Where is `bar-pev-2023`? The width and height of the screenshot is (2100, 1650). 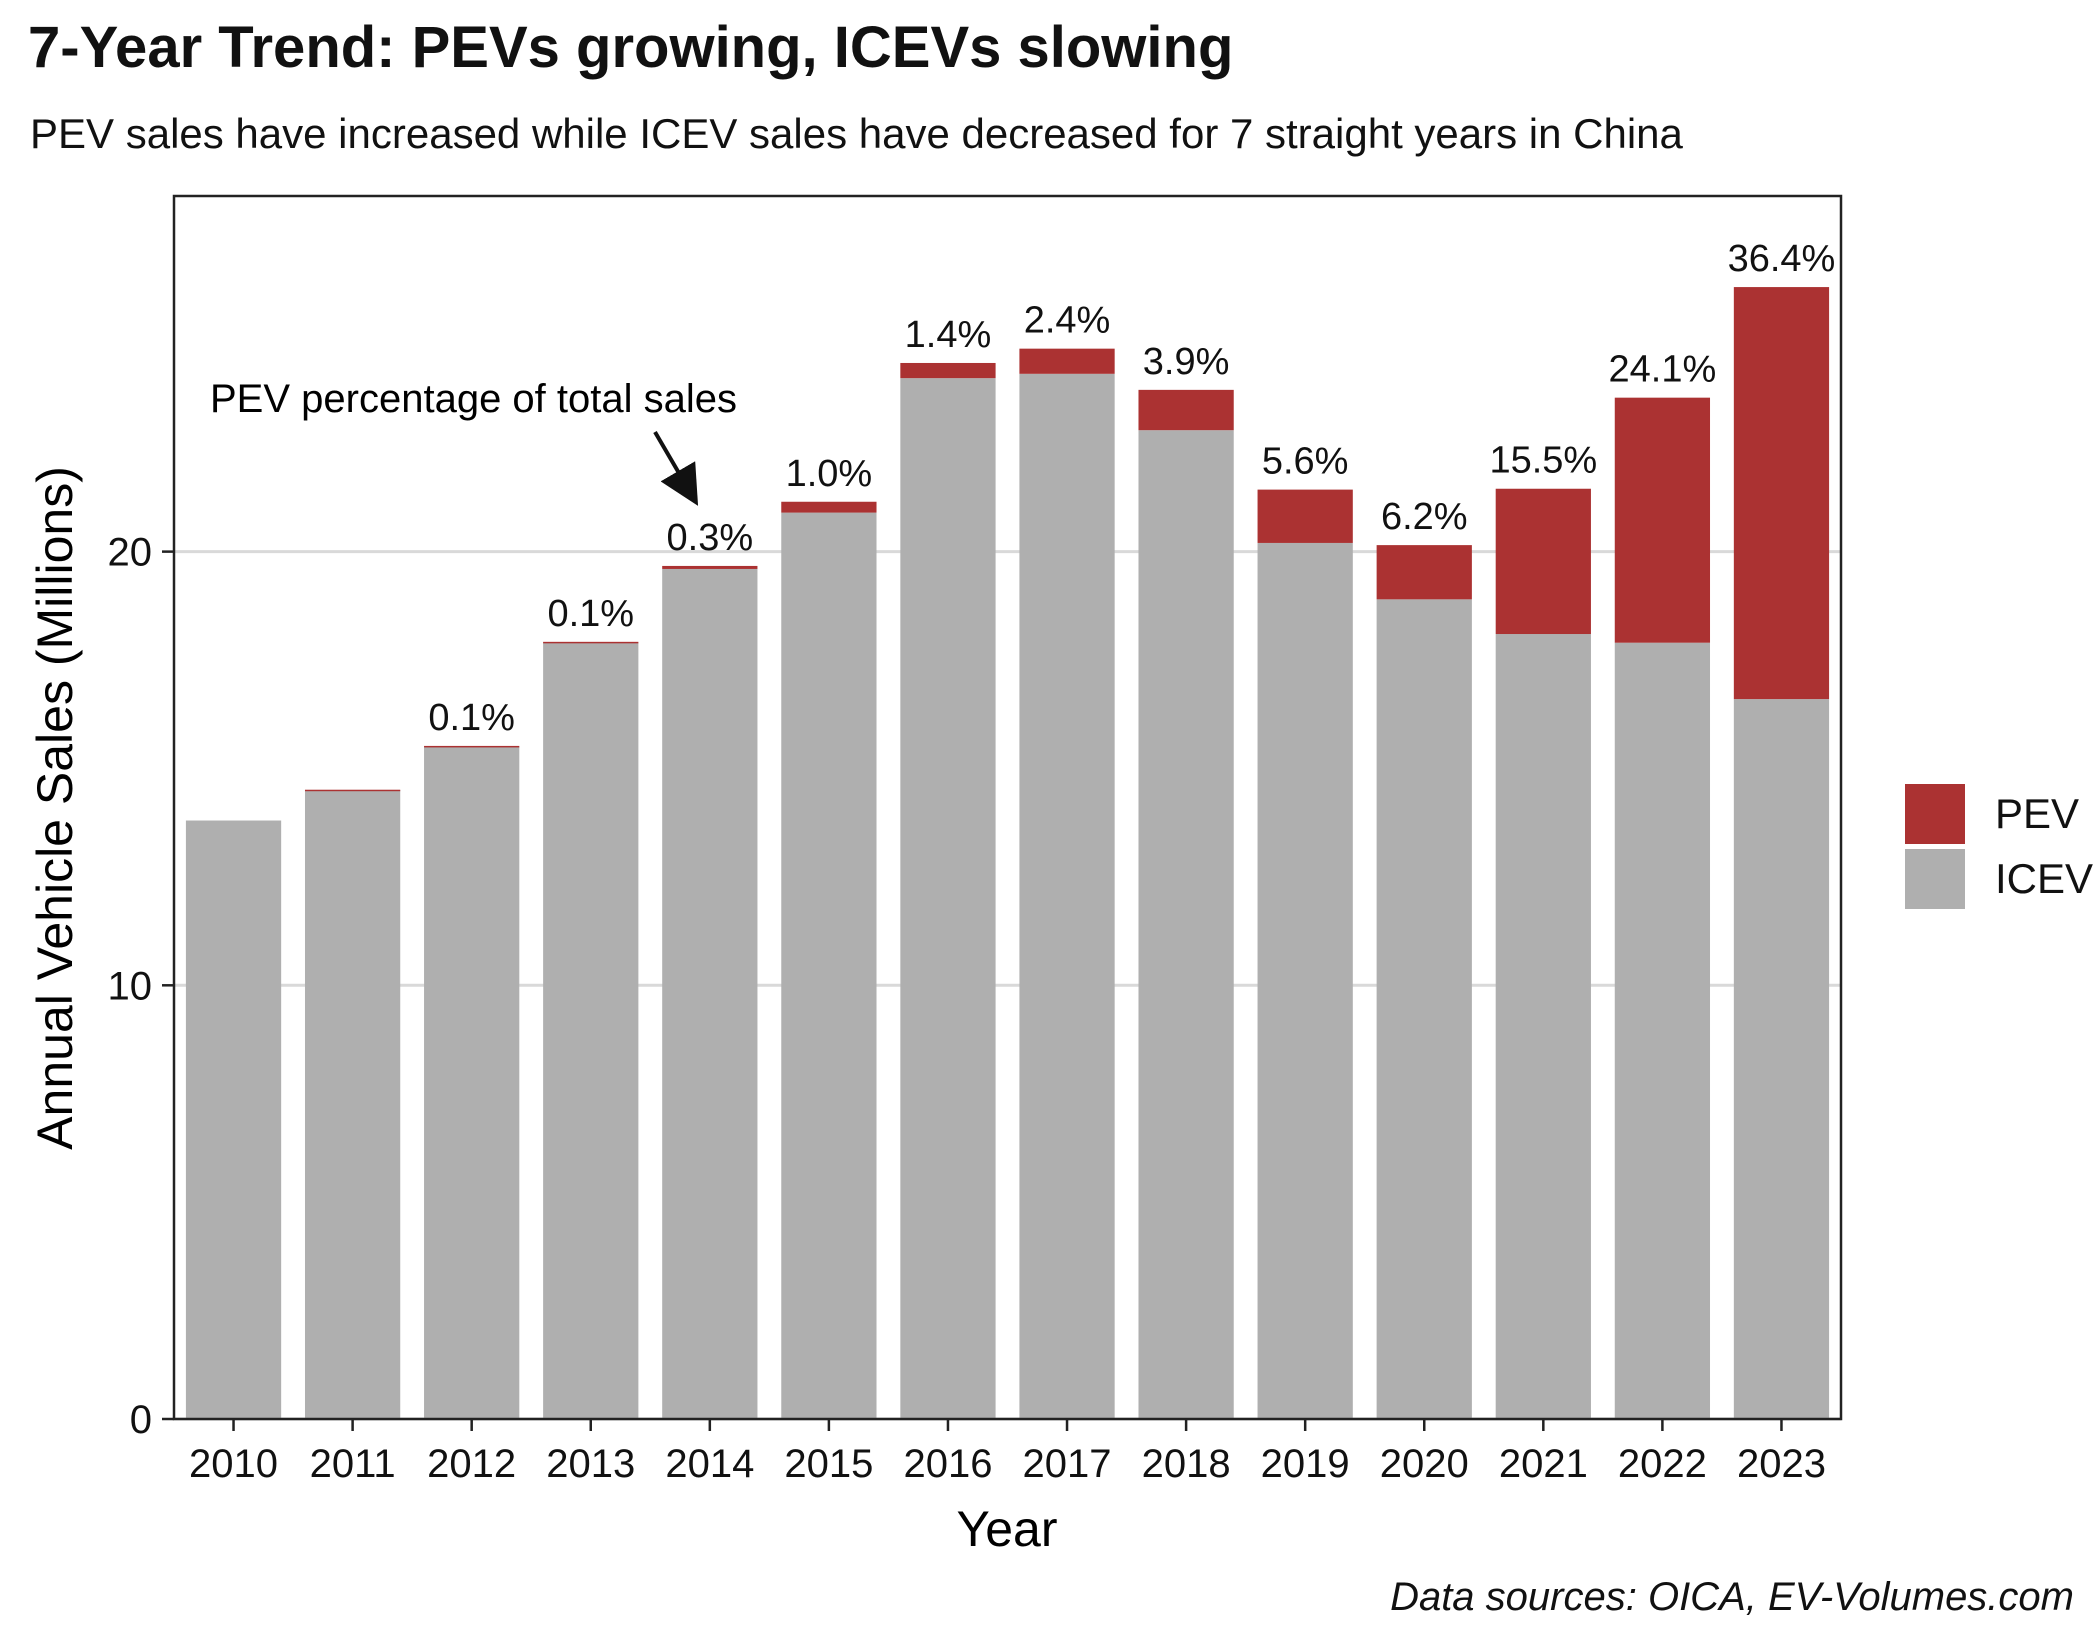
bar-pev-2023 is located at coordinates (1781, 493).